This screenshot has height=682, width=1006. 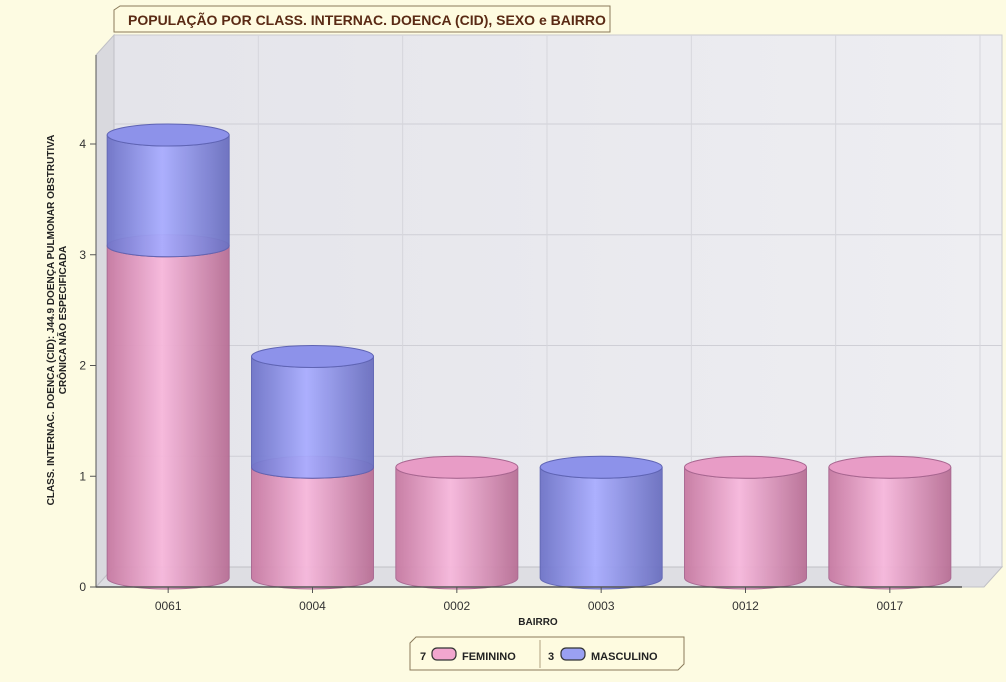 What do you see at coordinates (62, 320) in the screenshot?
I see `y-axis-title-line-2: CRÔNICA NÃO ESPECIFICADA` at bounding box center [62, 320].